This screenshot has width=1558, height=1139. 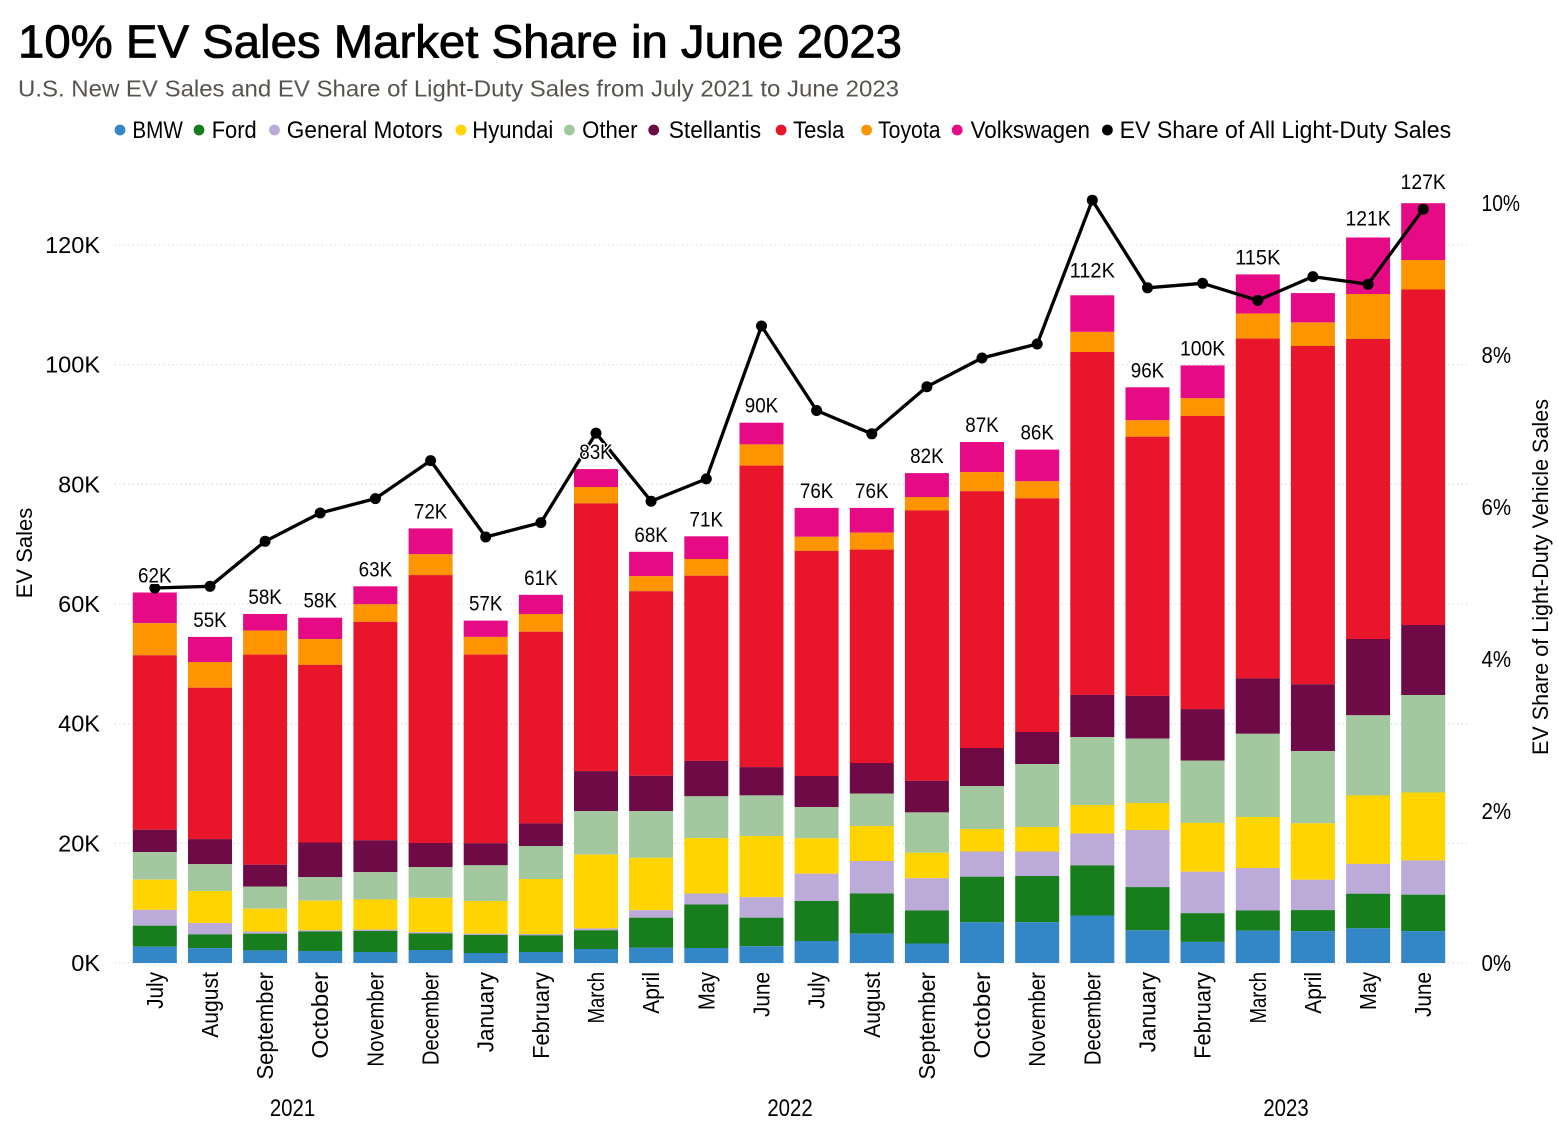 I want to click on svg-text: 62K, so click(x=155, y=576).